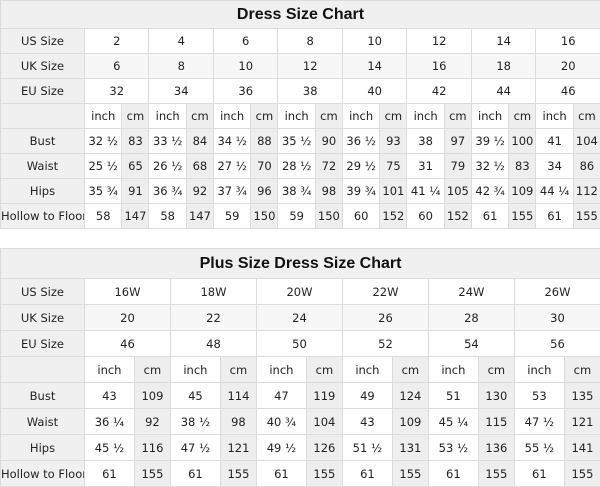 The height and width of the screenshot is (487, 600). What do you see at coordinates (393, 141) in the screenshot?
I see `cm-value: 93` at bounding box center [393, 141].